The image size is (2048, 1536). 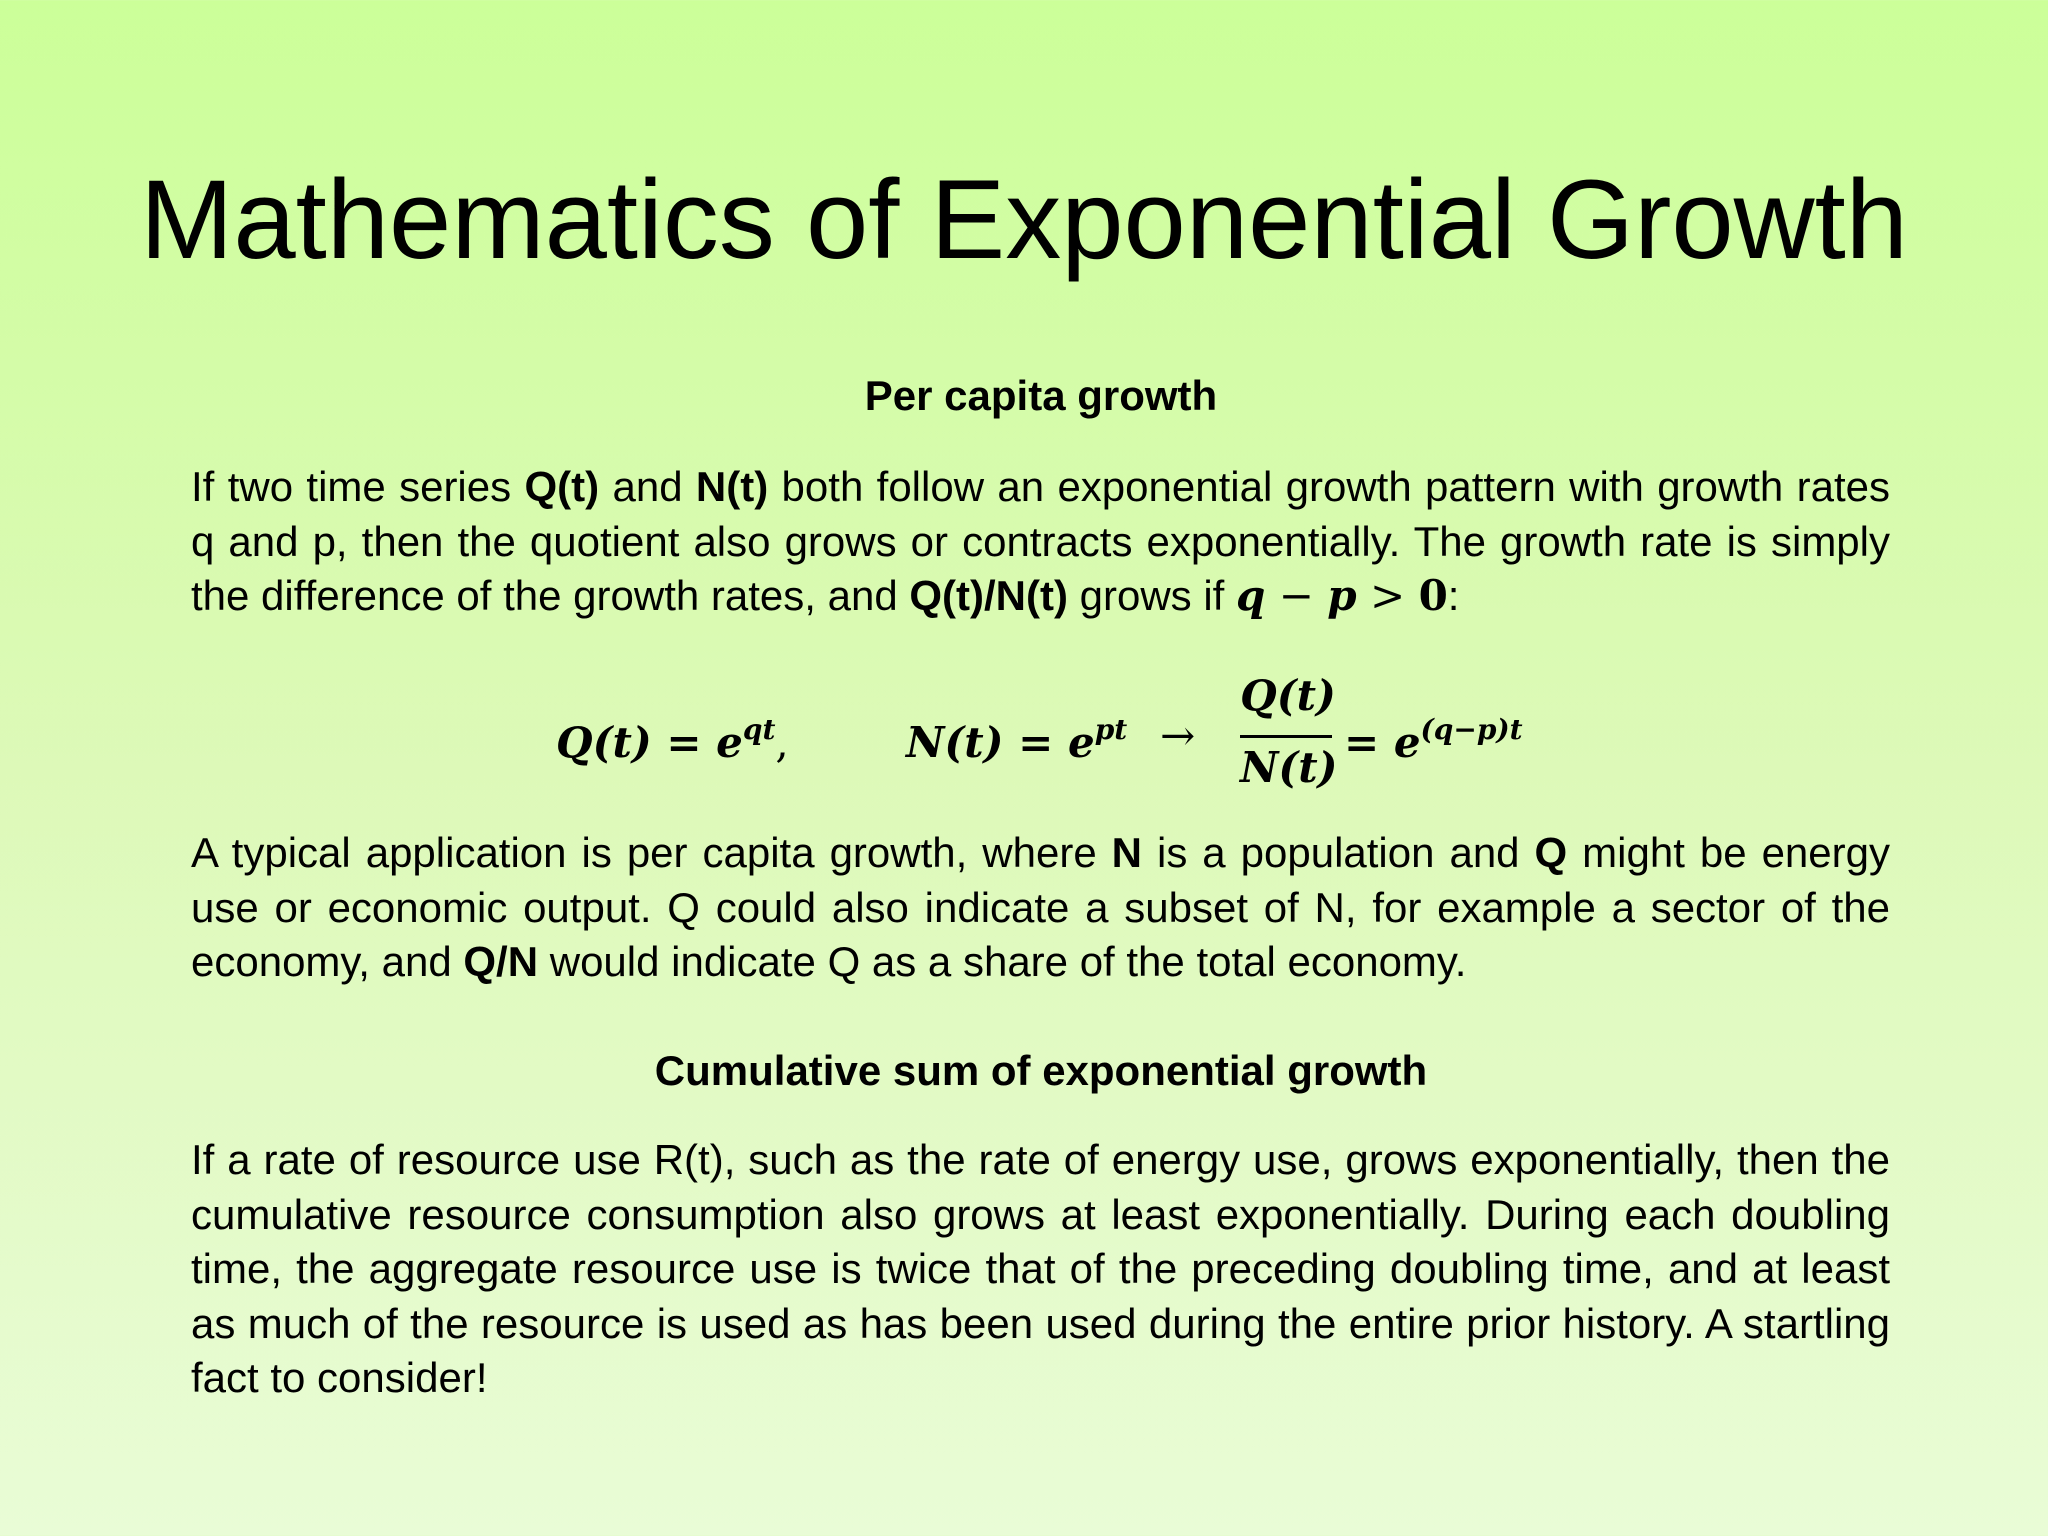 What do you see at coordinates (1000, 742) in the screenshot?
I see `equation-n-base: N(t) = e` at bounding box center [1000, 742].